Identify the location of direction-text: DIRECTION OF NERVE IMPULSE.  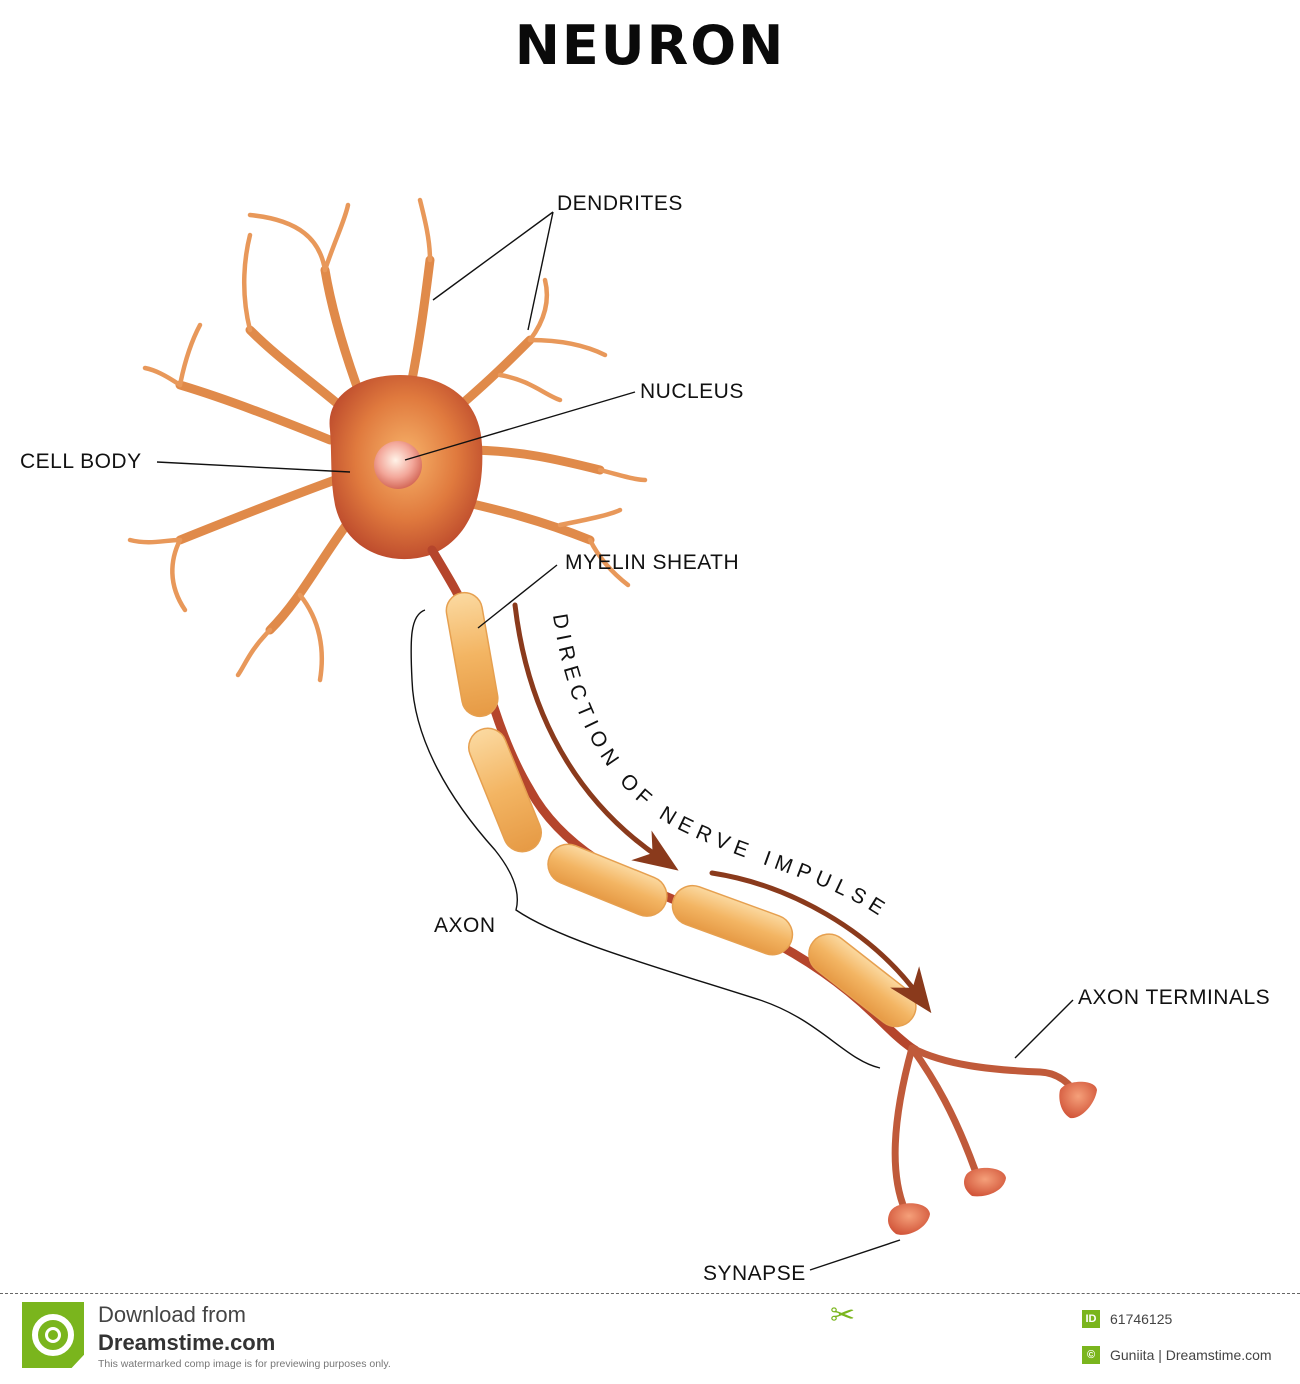
(717, 767).